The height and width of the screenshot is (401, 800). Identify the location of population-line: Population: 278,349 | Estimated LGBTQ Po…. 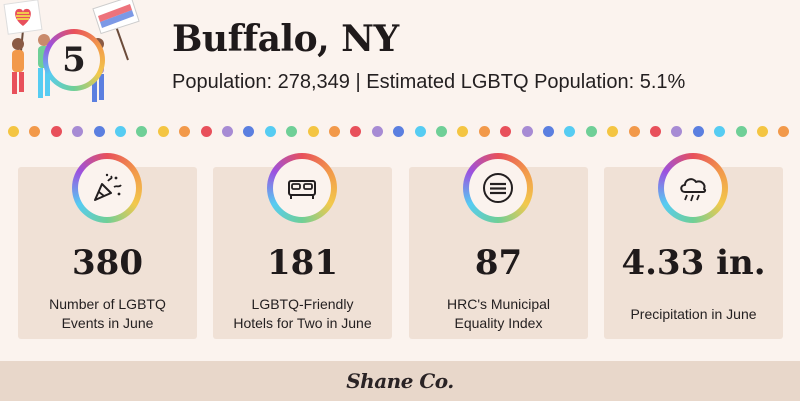
(429, 82).